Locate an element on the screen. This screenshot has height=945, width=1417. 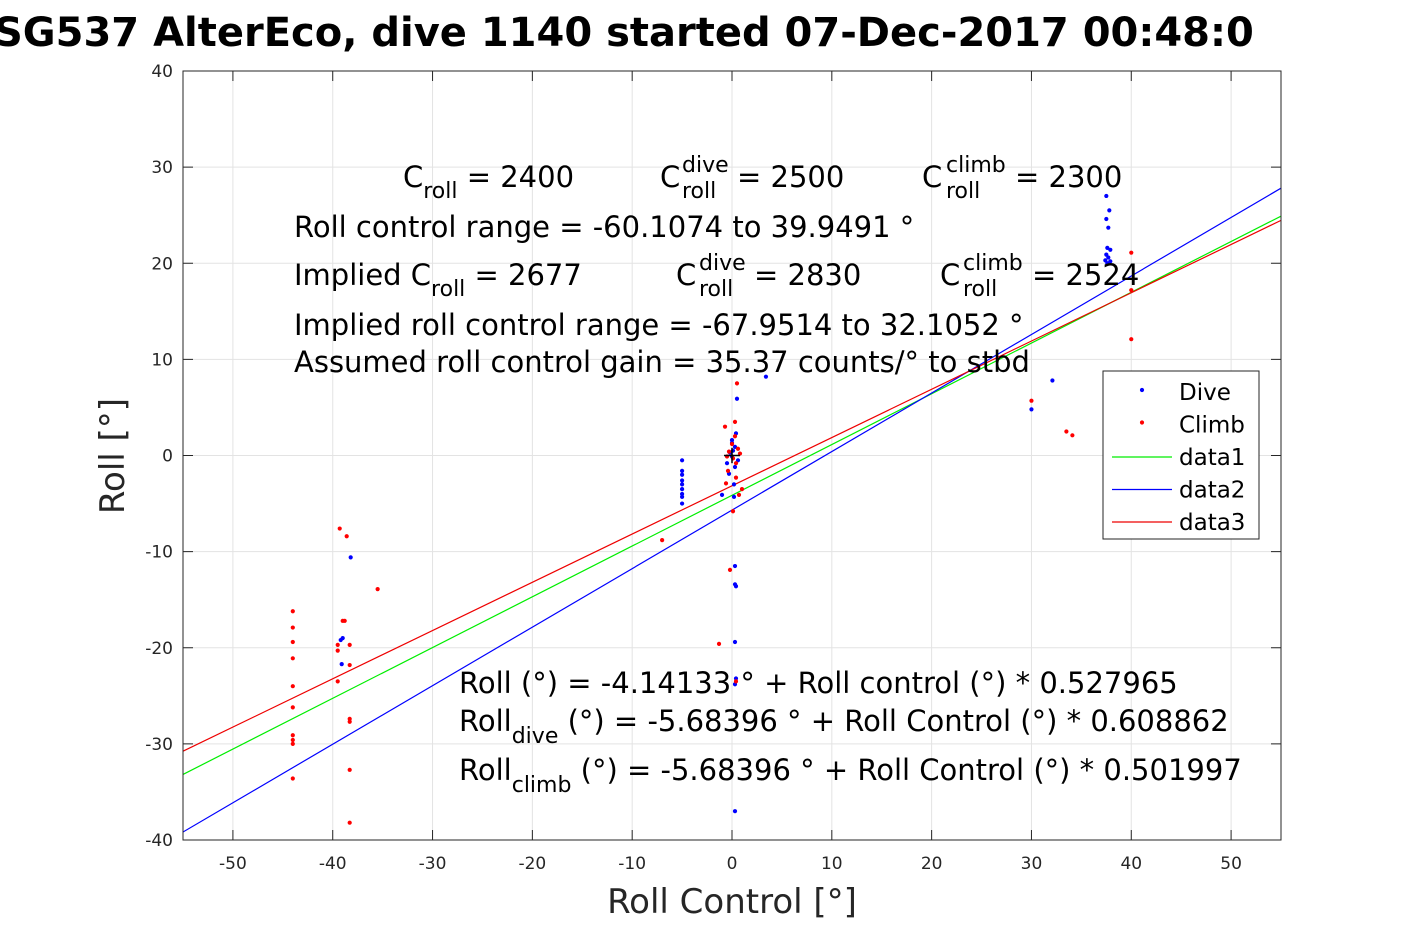
y-tick-label: 40 is located at coordinates (162, 72).